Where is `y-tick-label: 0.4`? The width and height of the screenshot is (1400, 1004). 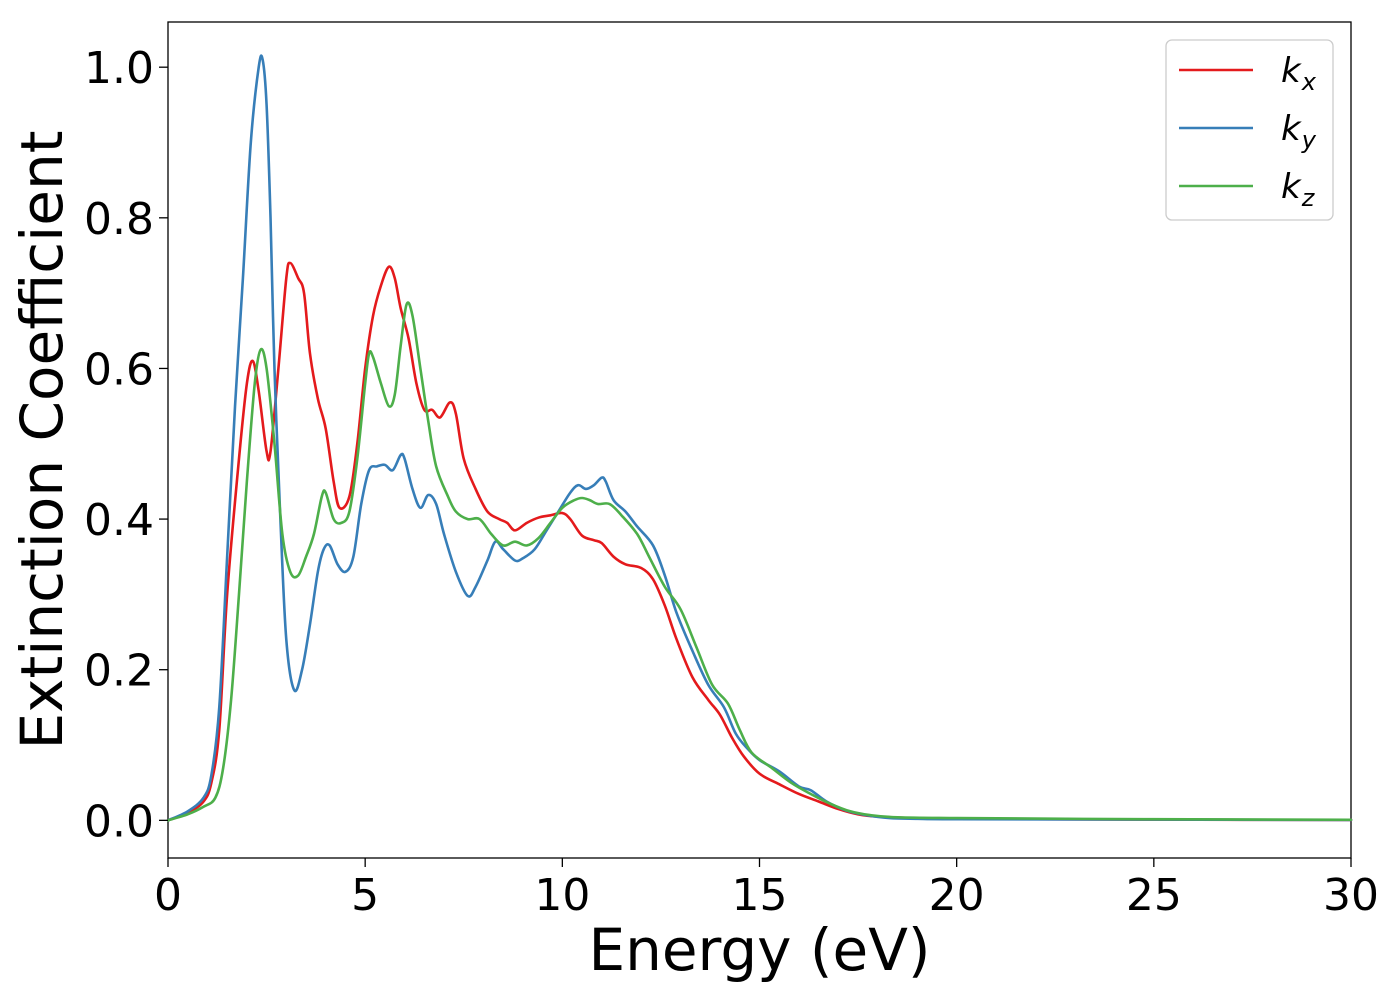
y-tick-label: 0.4 is located at coordinates (119, 520).